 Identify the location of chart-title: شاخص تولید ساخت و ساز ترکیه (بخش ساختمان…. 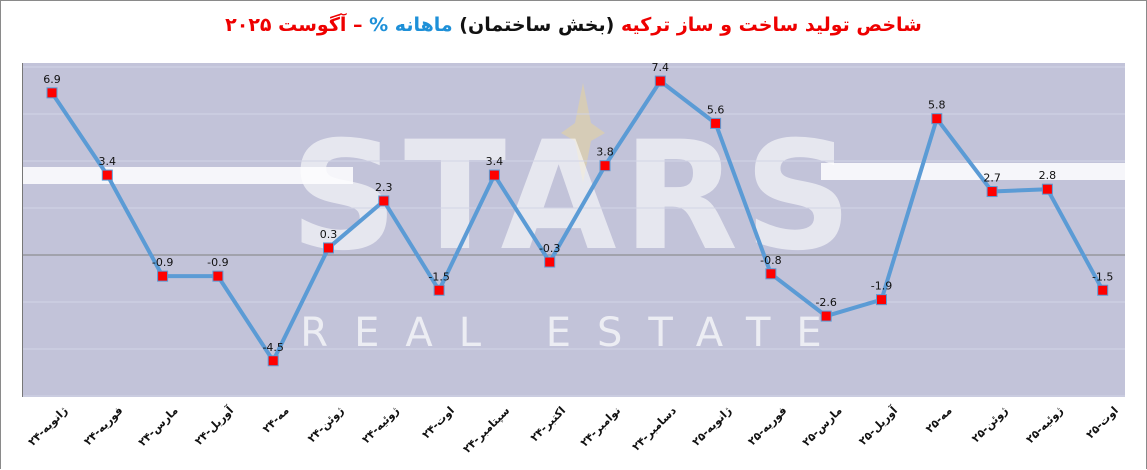
(573, 25).